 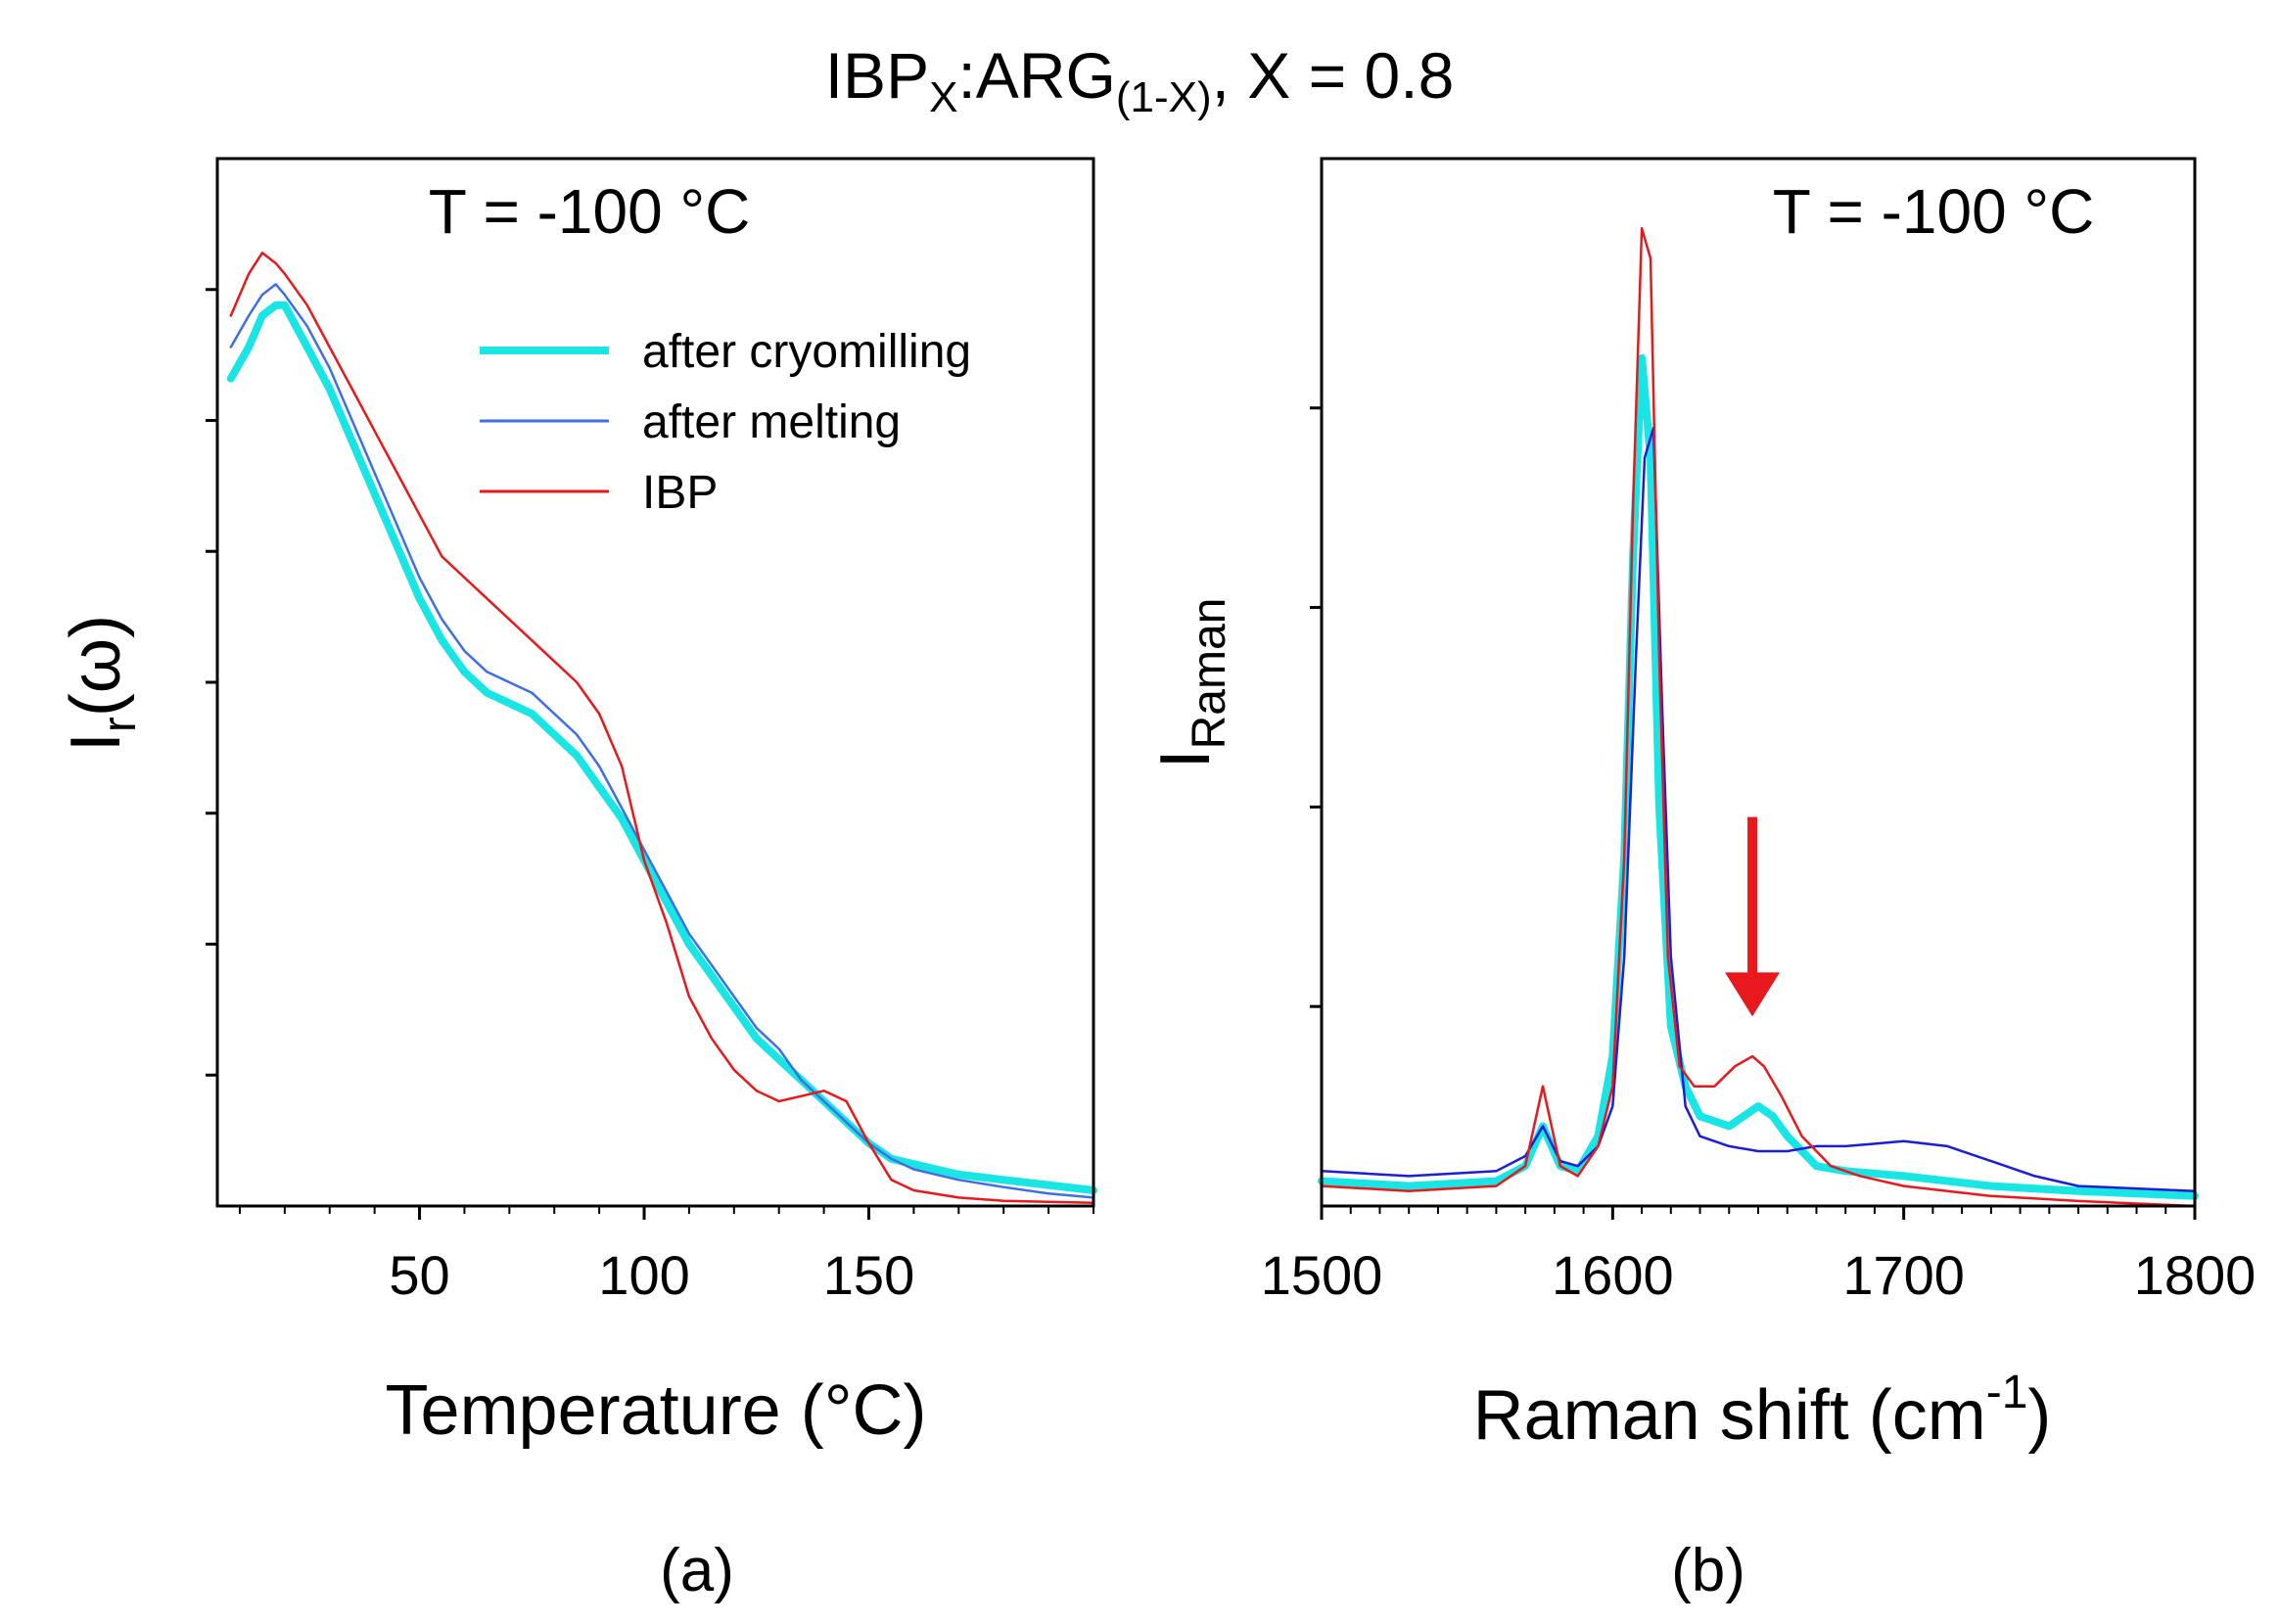 I want to click on panel-a-label: (a), so click(x=697, y=1570).